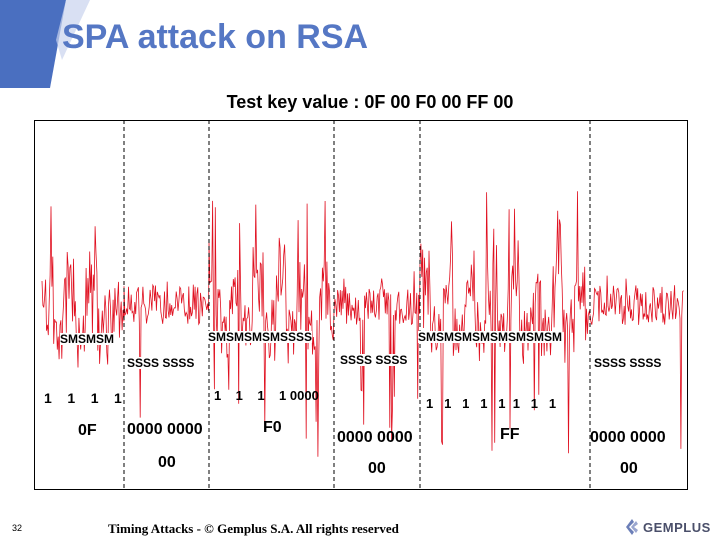 This screenshot has width=720, height=540. I want to click on page-number: 32, so click(17, 528).